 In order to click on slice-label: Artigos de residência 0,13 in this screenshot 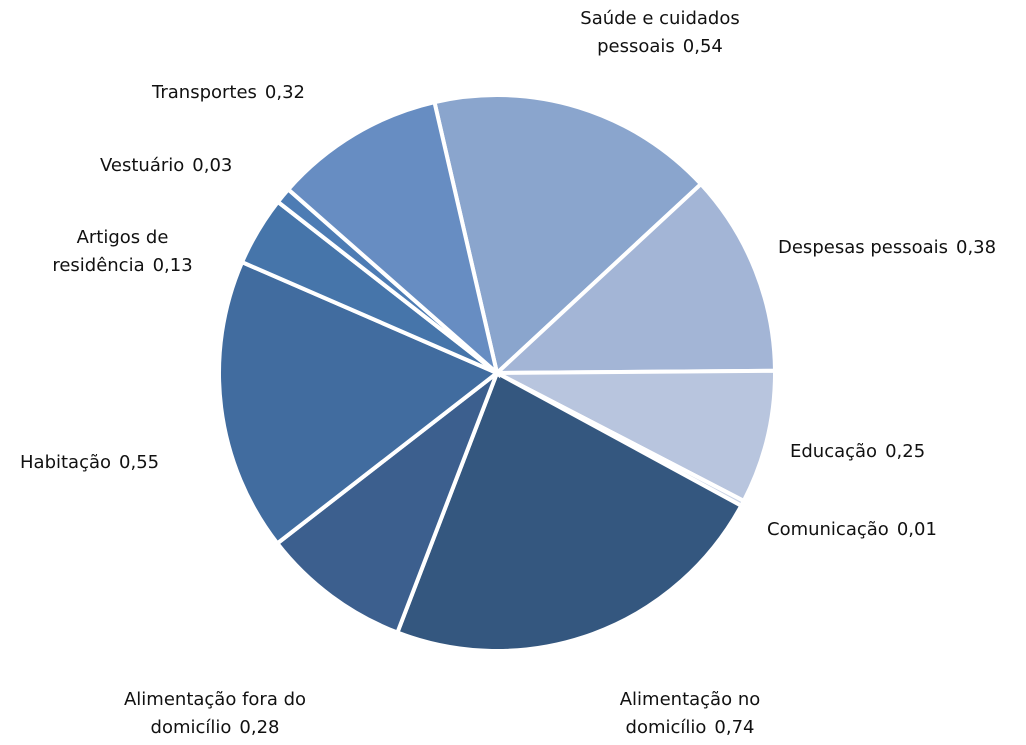, I will do `click(122, 252)`.